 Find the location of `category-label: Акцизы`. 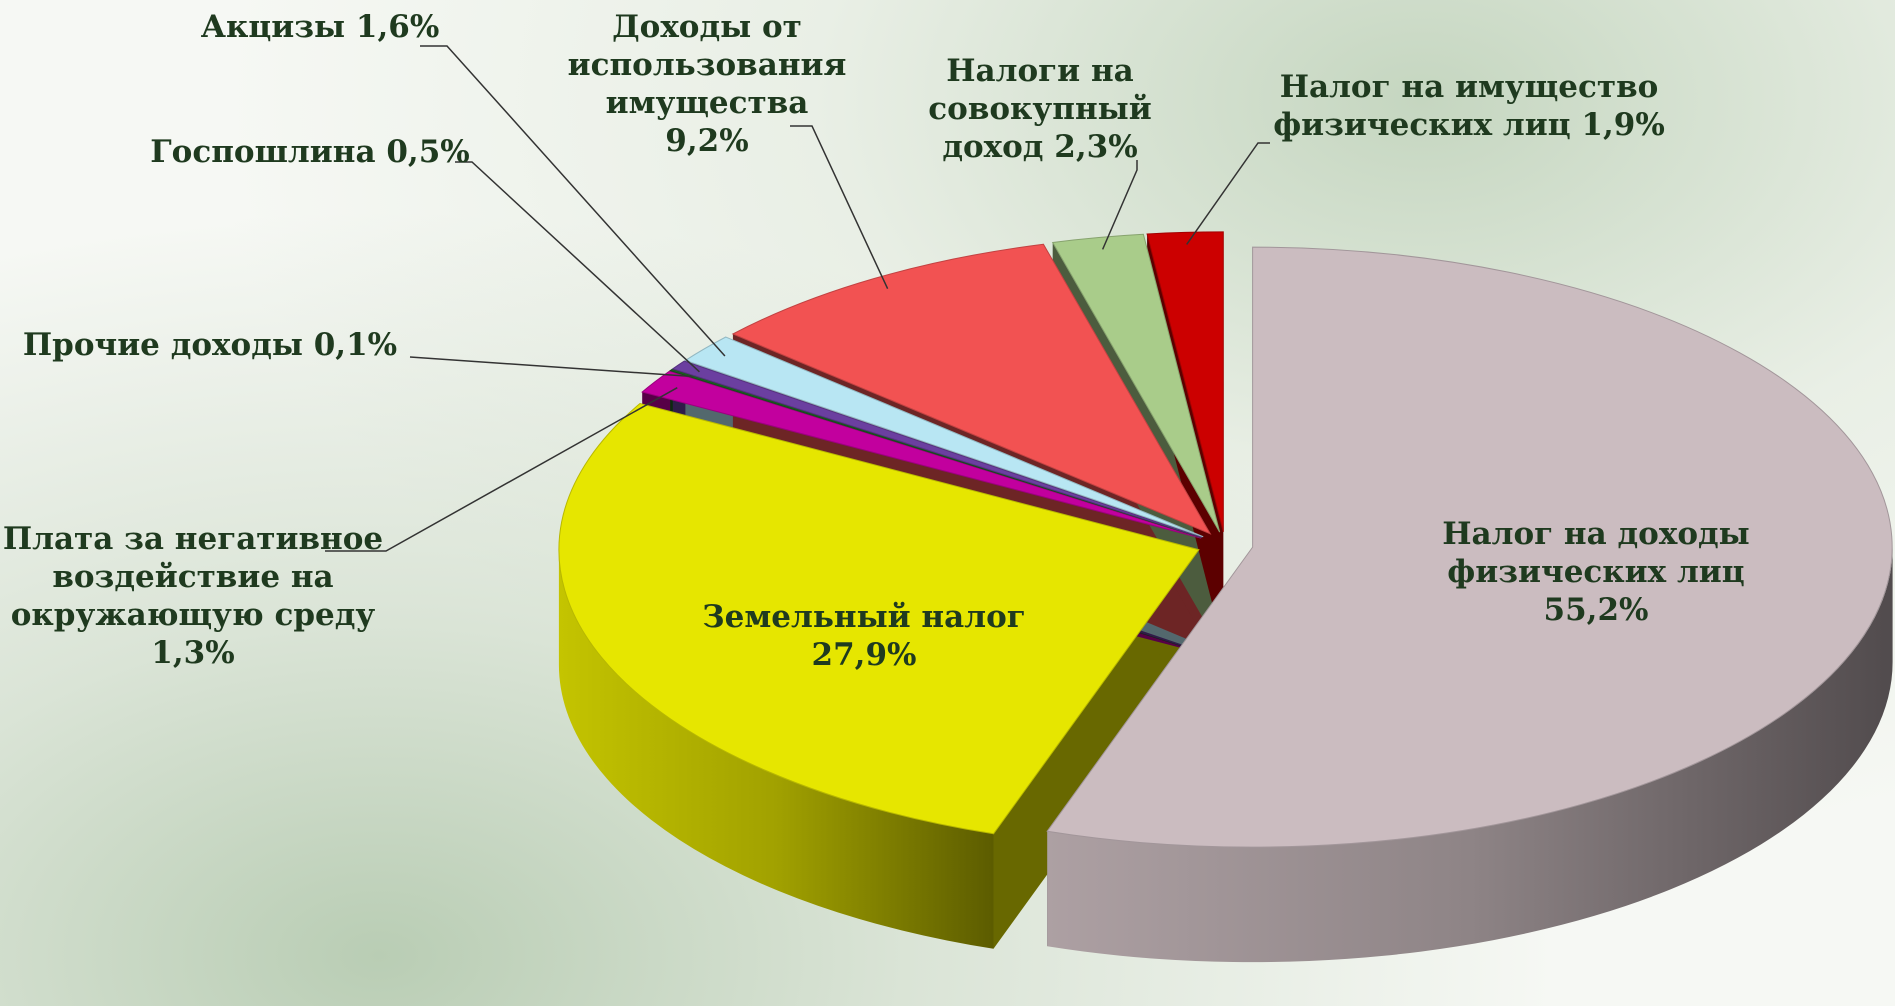

category-label: Акцизы is located at coordinates (273, 27).